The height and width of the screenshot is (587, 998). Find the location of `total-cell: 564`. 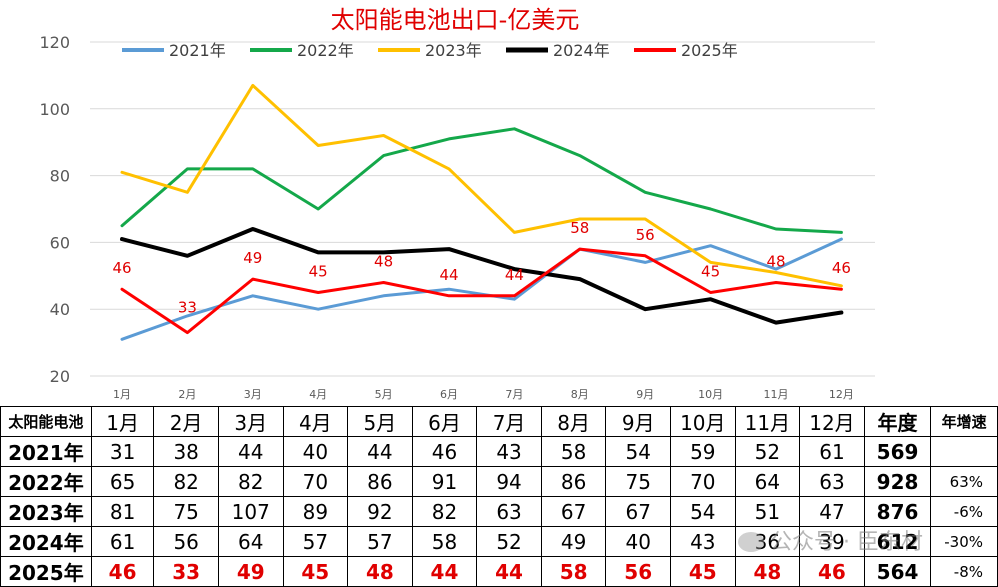

total-cell: 564 is located at coordinates (897, 571).